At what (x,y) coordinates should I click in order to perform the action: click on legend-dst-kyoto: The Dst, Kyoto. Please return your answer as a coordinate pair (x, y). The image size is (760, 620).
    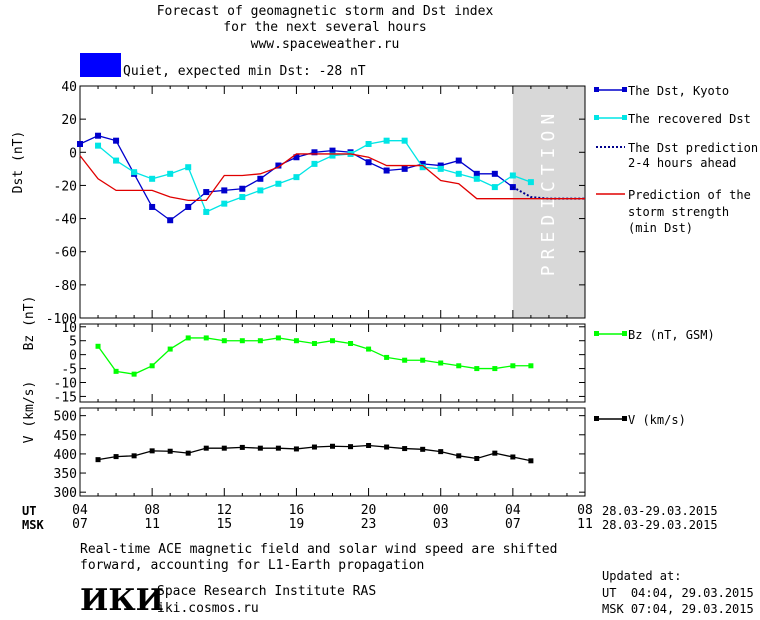
    Looking at the image, I should click on (679, 91).